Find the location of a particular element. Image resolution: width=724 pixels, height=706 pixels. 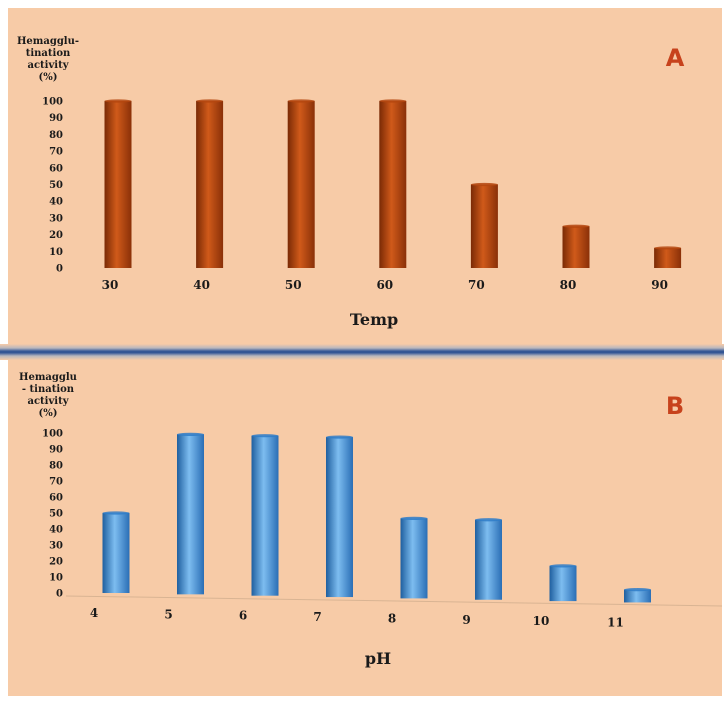

y-axis-label: Hemagglu- tination activity (%) is located at coordinates (48, 59).